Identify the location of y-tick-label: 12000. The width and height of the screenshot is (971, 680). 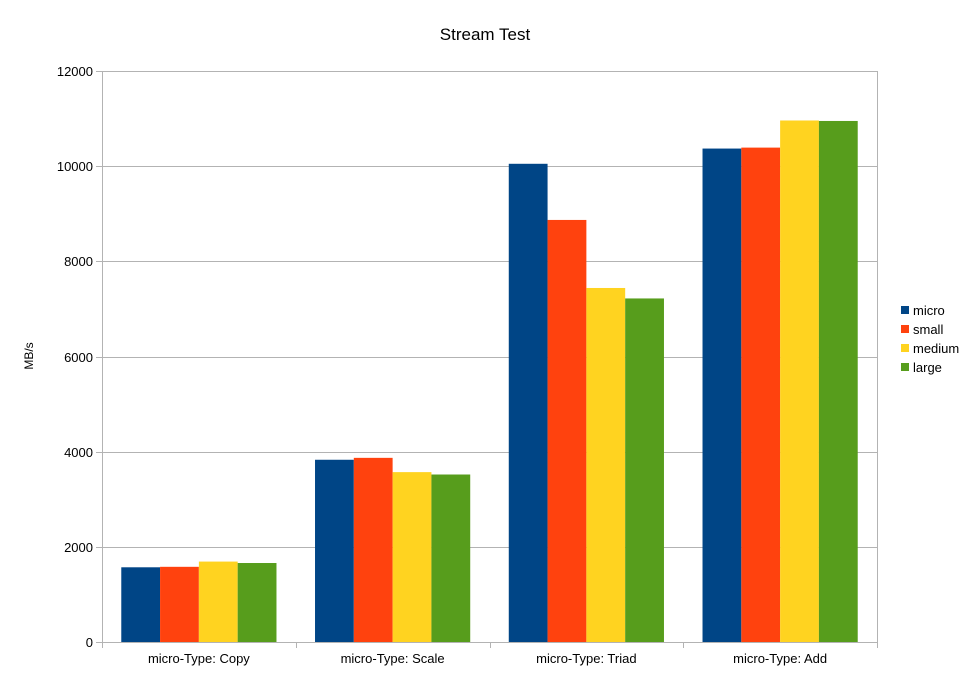
(75, 71).